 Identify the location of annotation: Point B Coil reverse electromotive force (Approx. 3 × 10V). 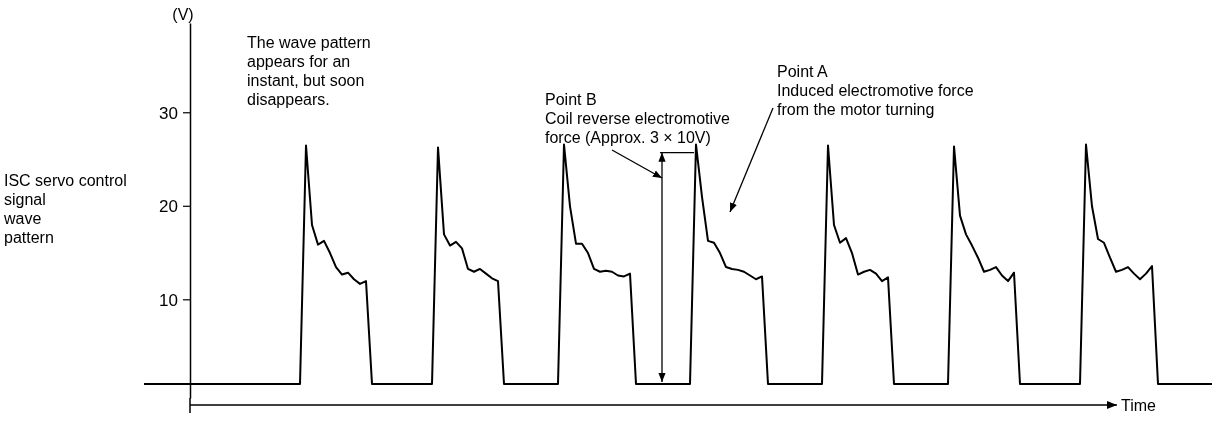
(638, 118).